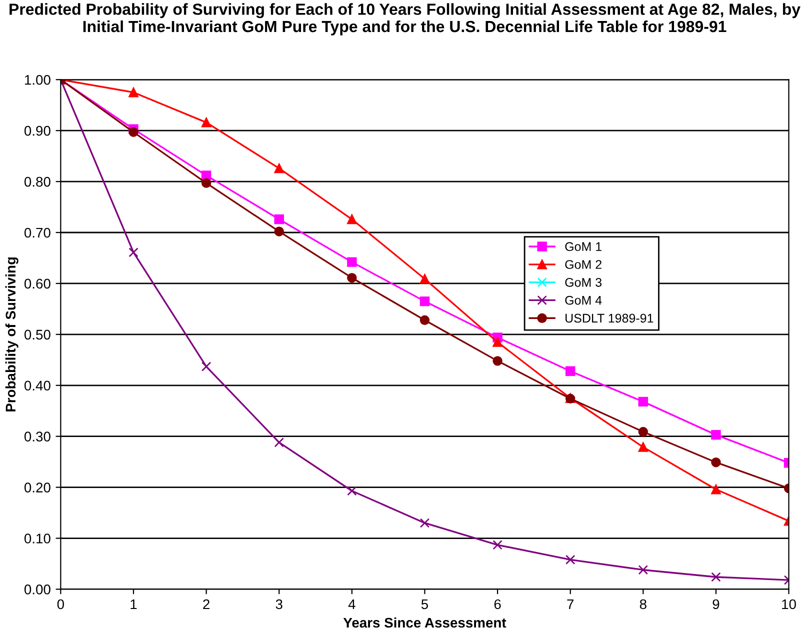  Describe the element at coordinates (497, 604) in the screenshot. I see `x-tick-label: 6` at that location.